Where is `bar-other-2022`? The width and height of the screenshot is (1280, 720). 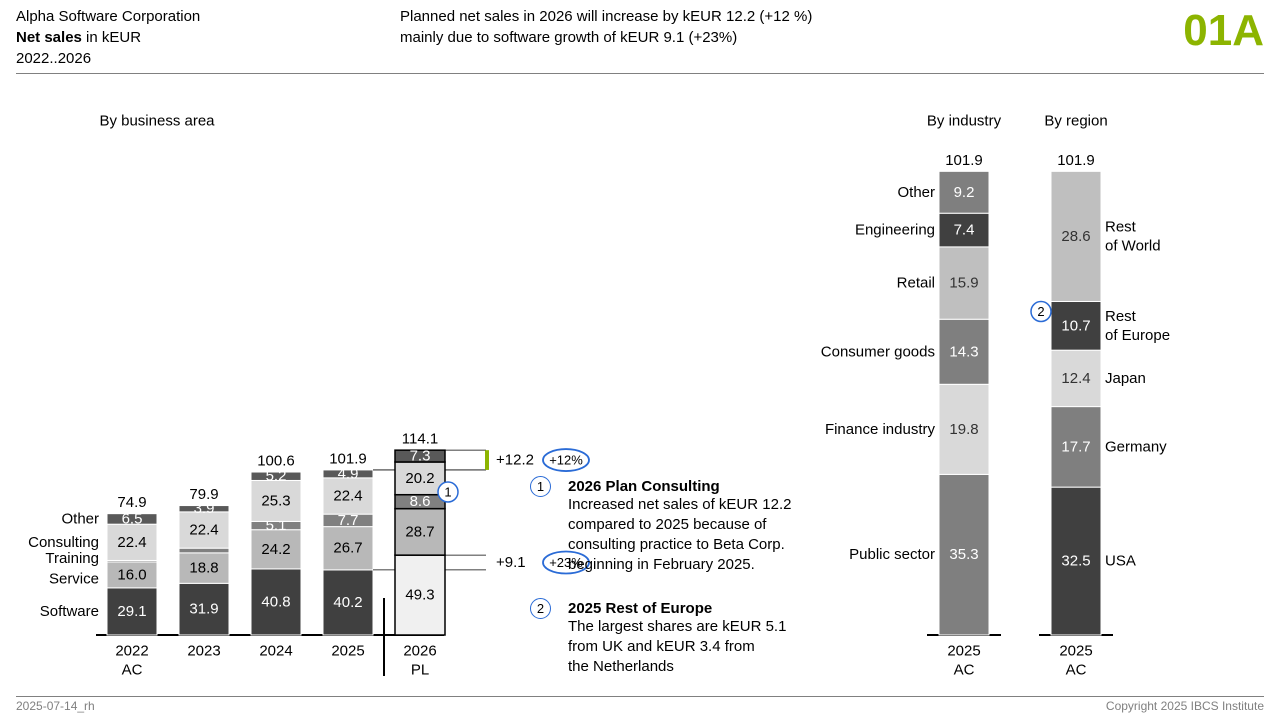 bar-other-2022 is located at coordinates (132, 519).